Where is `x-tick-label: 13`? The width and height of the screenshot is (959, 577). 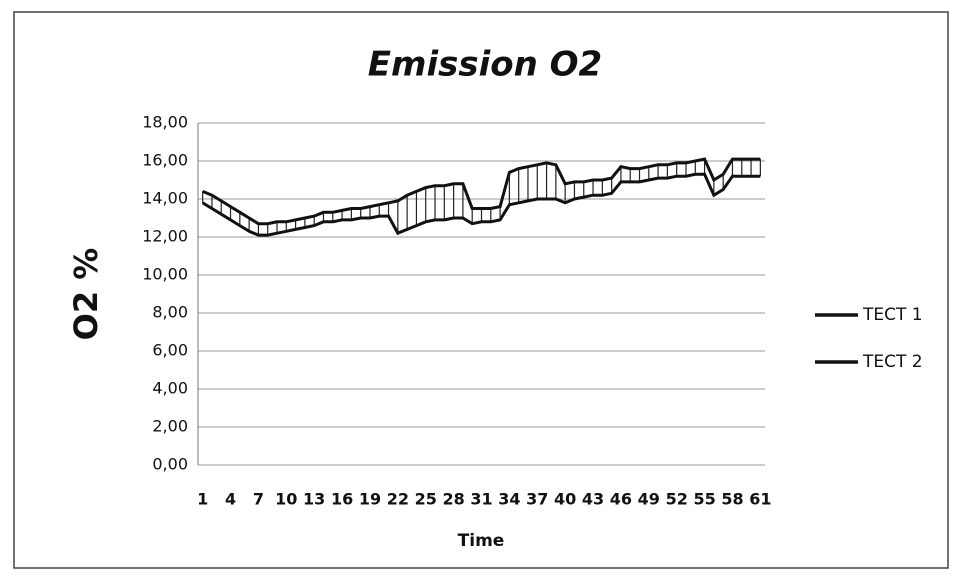 x-tick-label: 13 is located at coordinates (314, 499).